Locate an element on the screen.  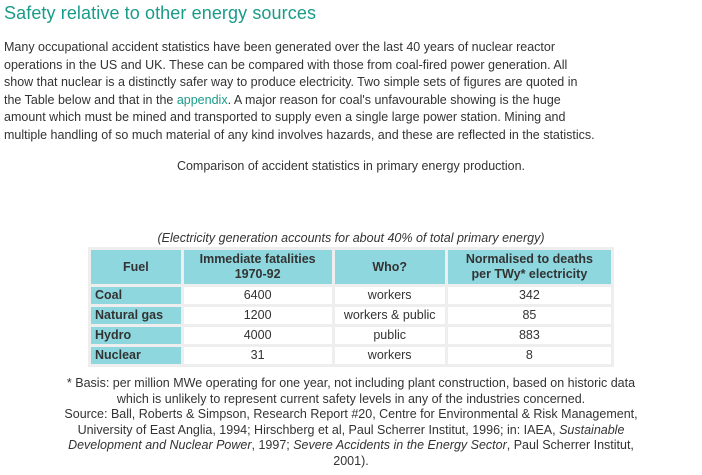
cell-who: public is located at coordinates (389, 335).